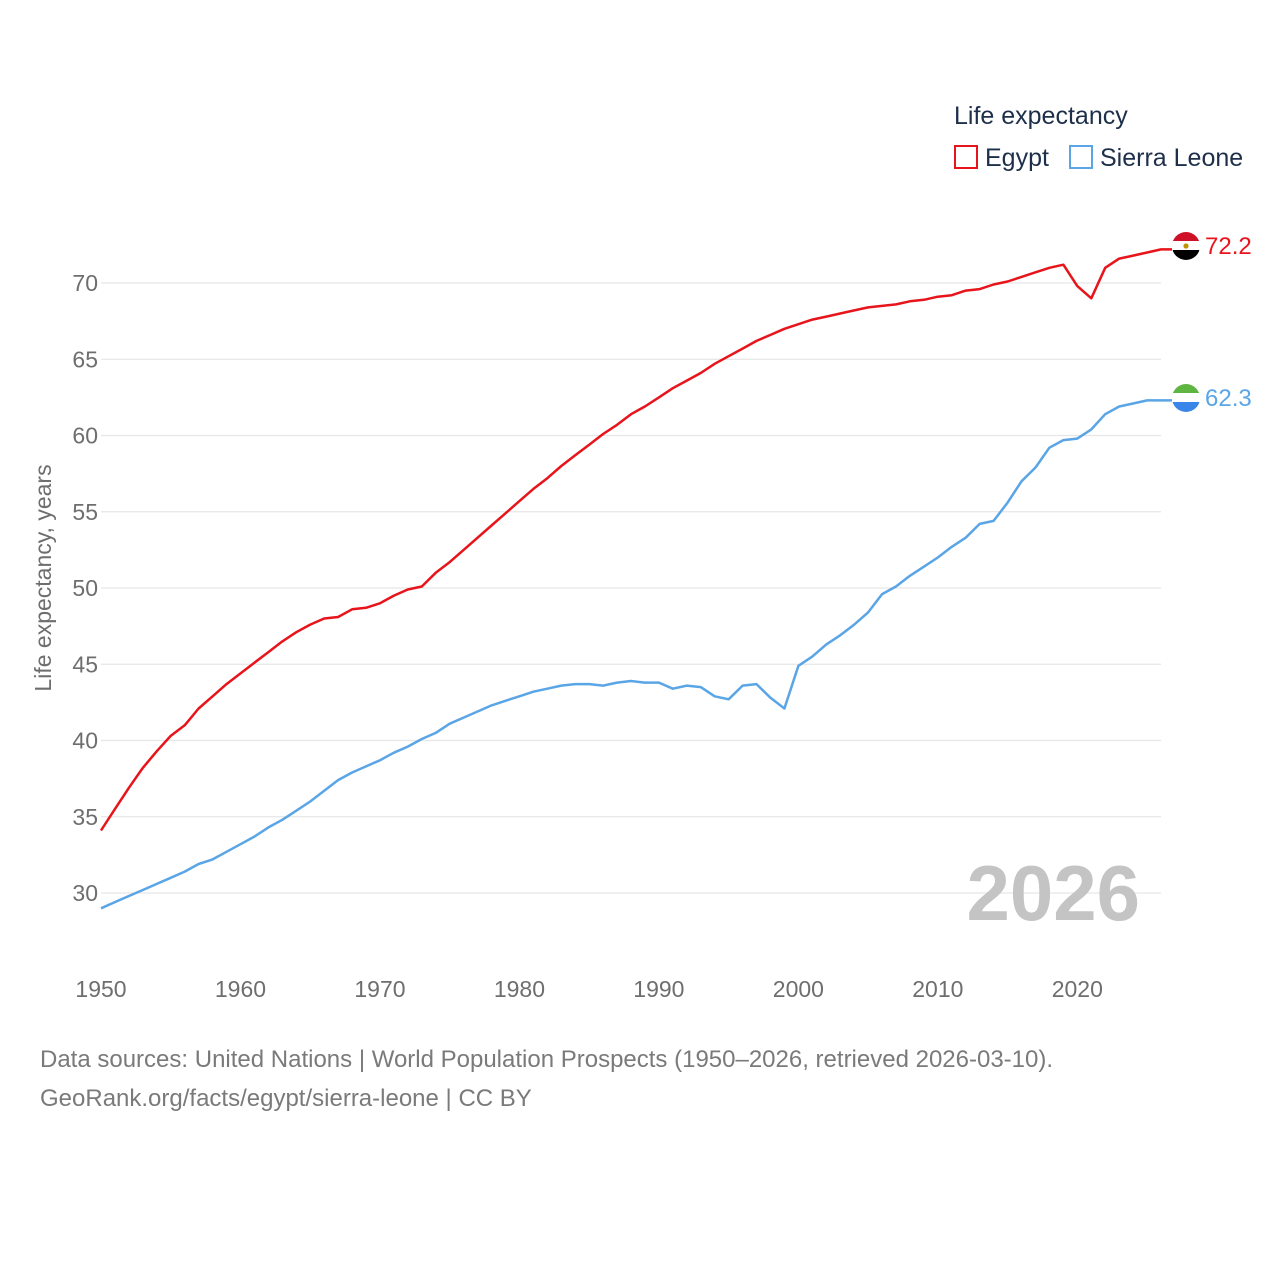 The image size is (1280, 1280). I want to click on y-tick-60: 60, so click(85, 436).